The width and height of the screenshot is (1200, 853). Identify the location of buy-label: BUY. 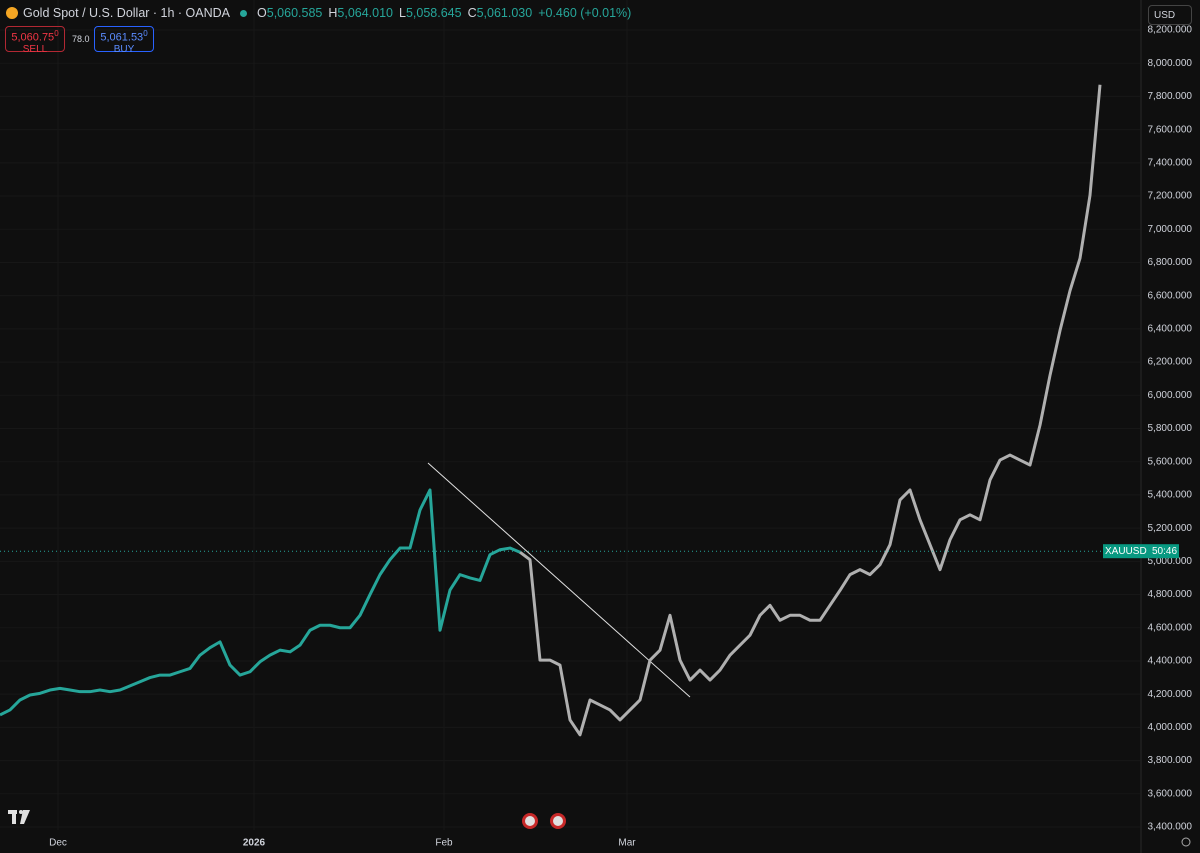
(124, 50).